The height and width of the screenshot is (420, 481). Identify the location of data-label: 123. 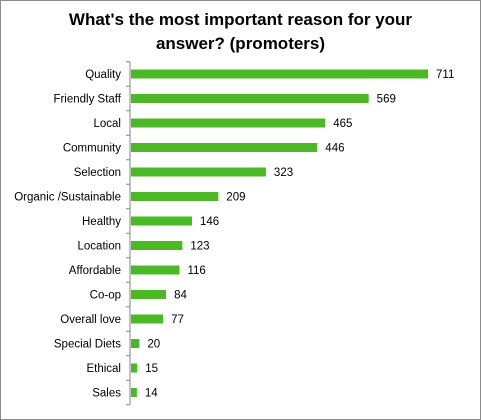
(199, 247).